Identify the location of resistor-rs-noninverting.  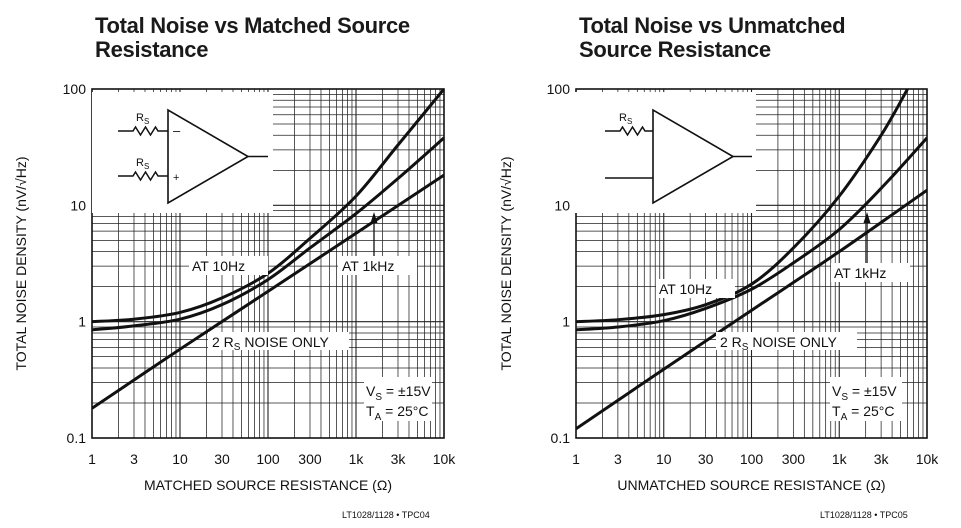
(143, 176).